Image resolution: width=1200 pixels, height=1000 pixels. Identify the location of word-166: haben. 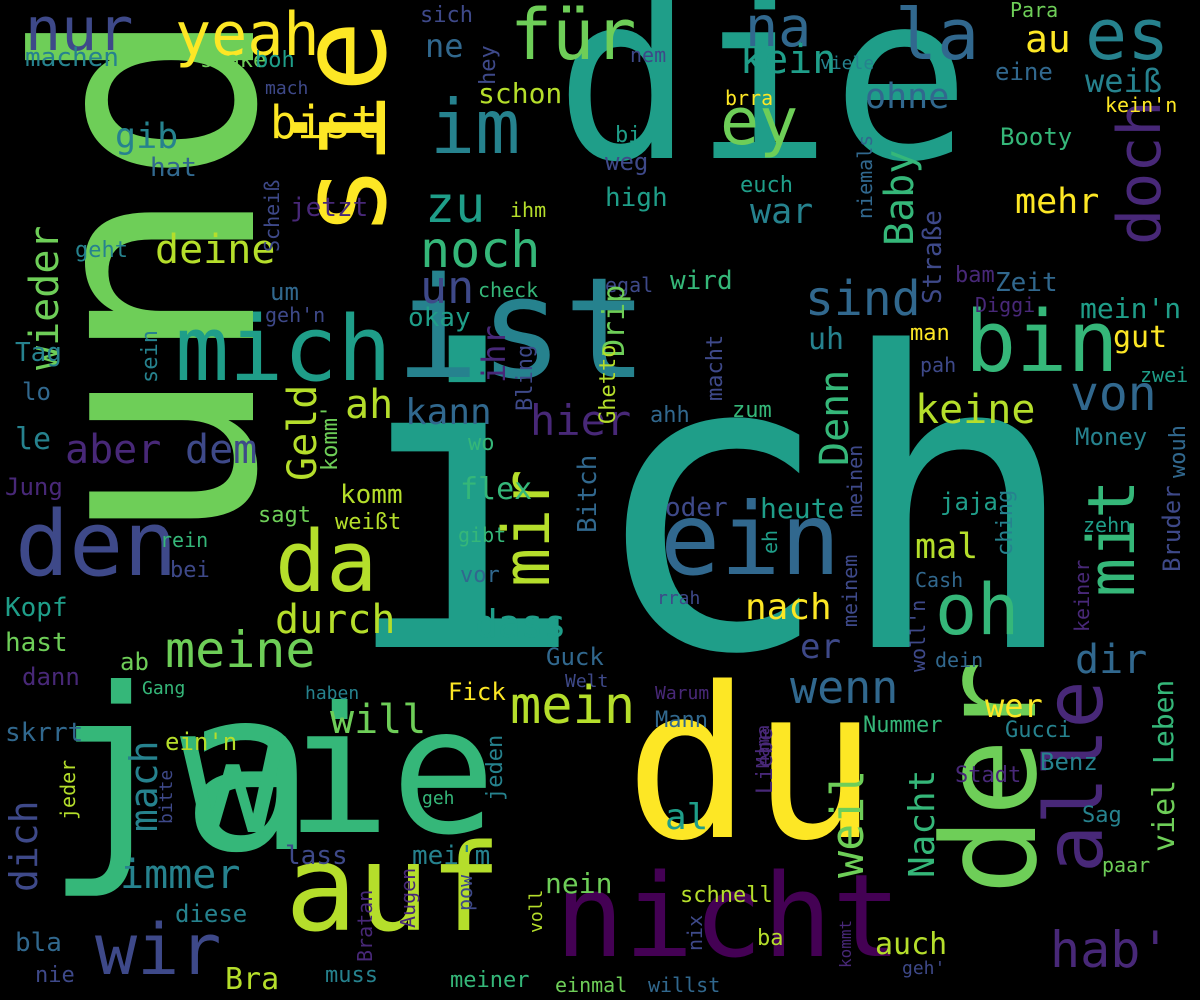
(332, 693).